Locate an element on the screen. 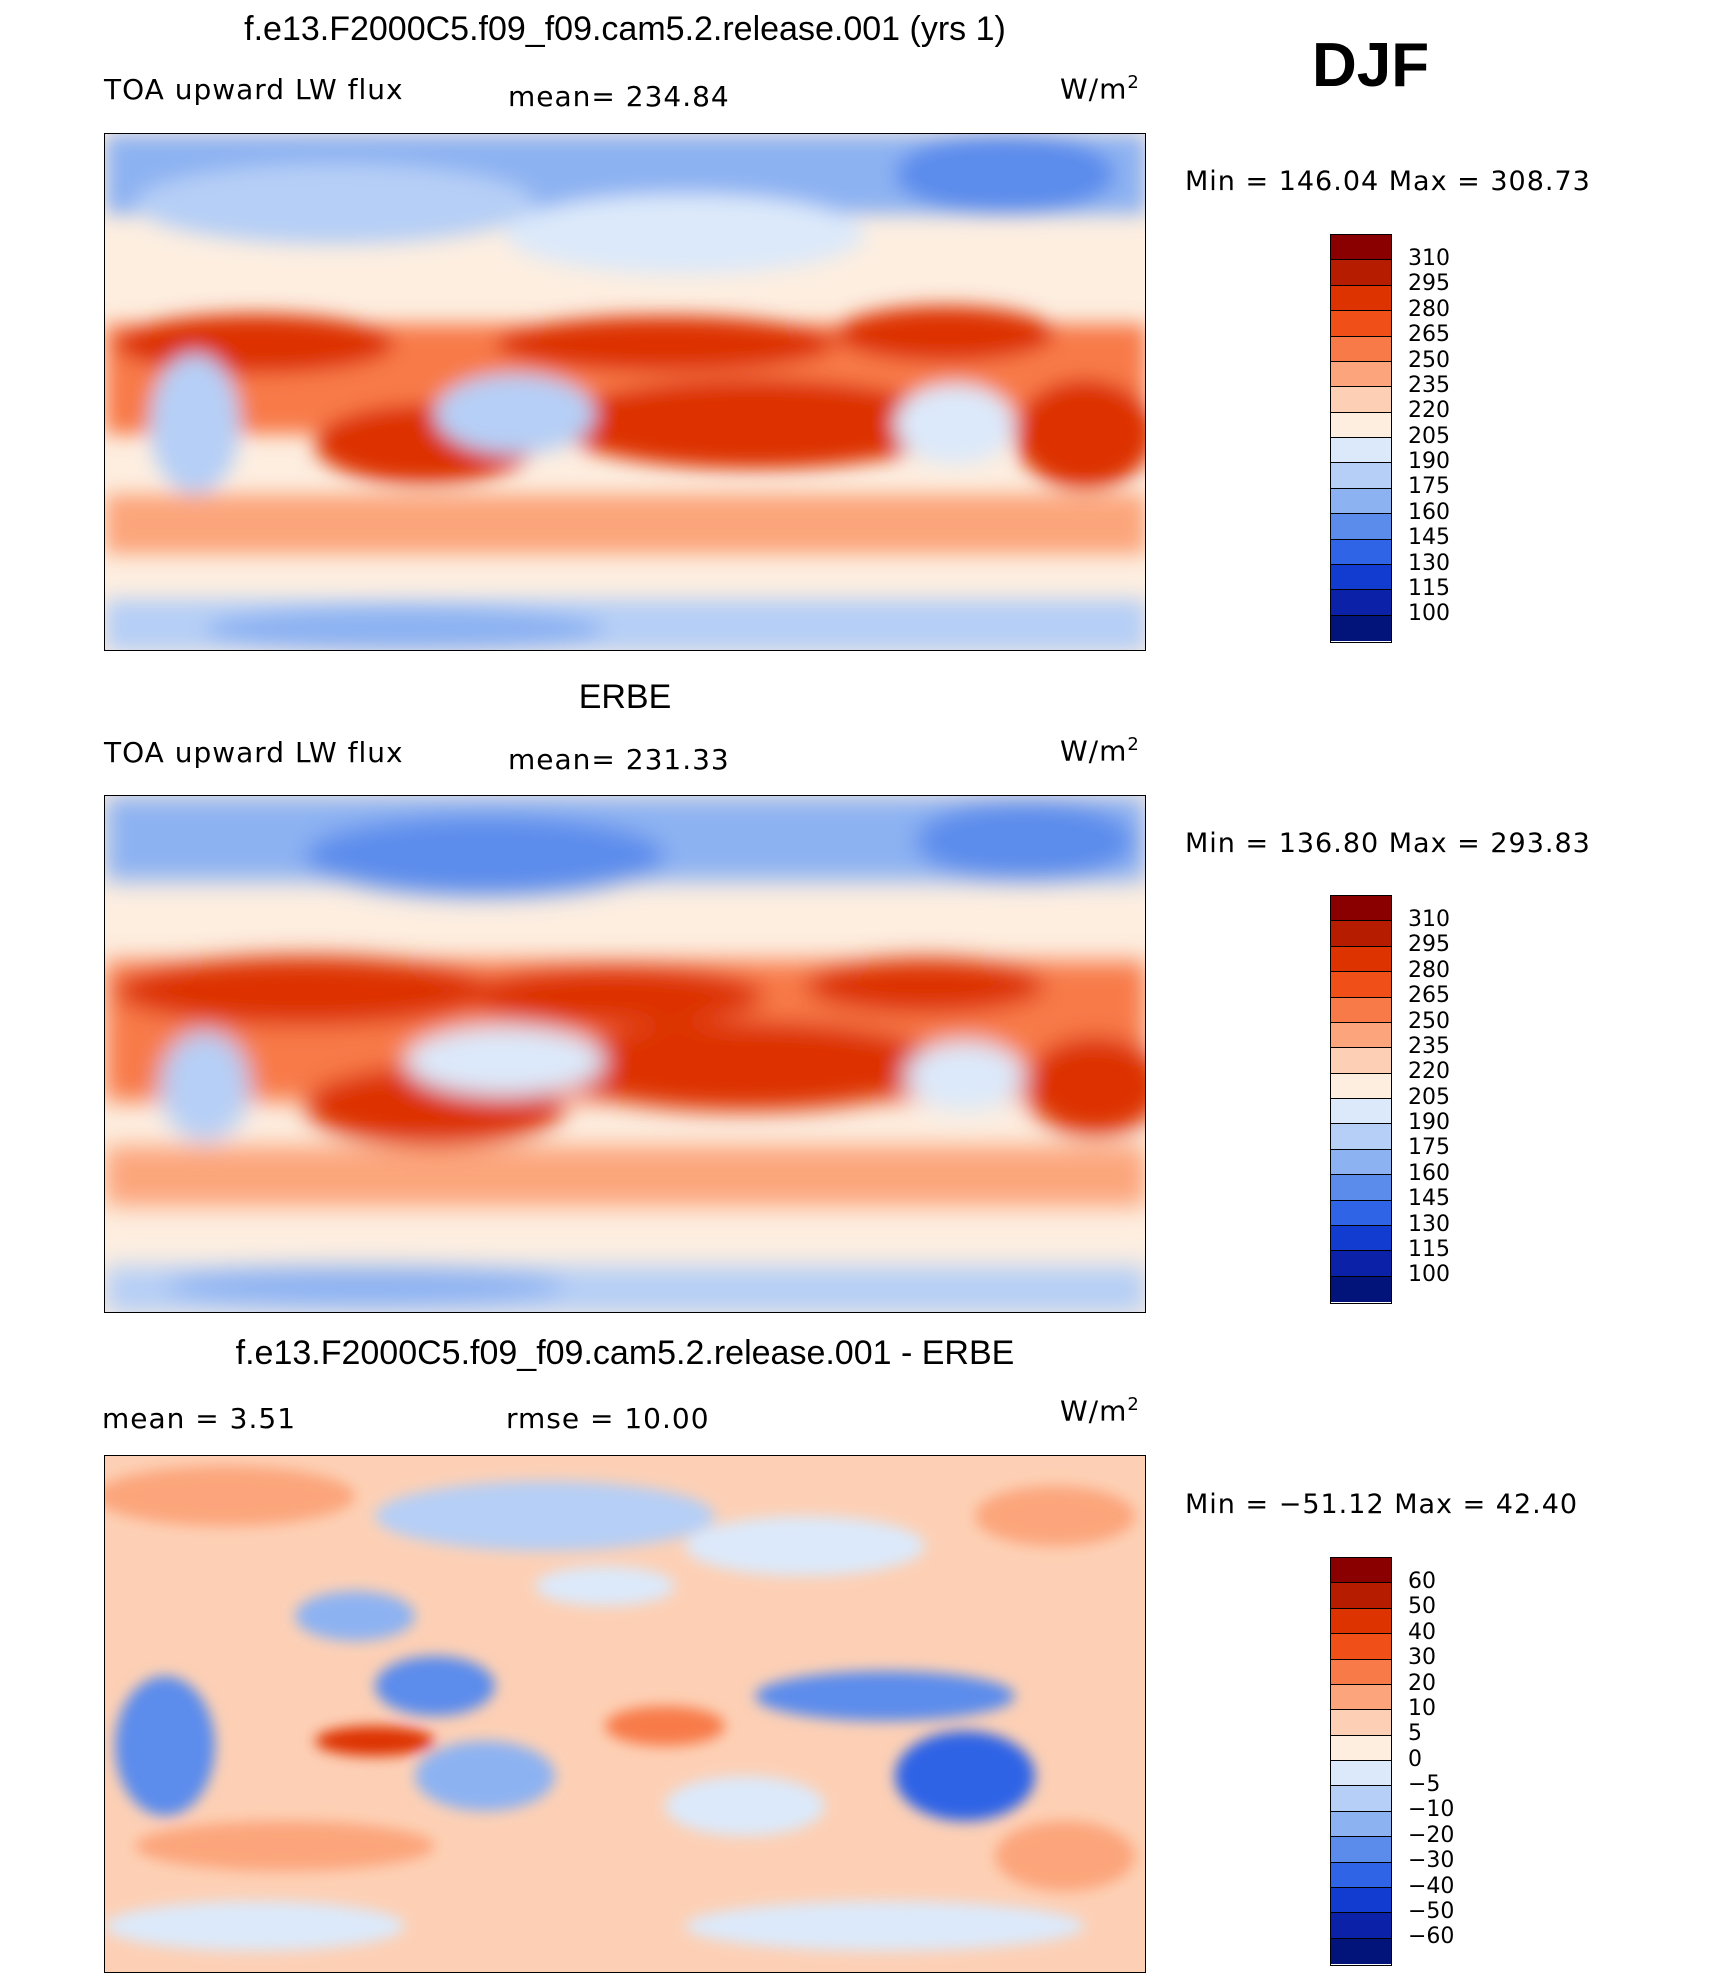 This screenshot has height=1979, width=1710. colorbar-tick-label: −20 is located at coordinates (1431, 1835).